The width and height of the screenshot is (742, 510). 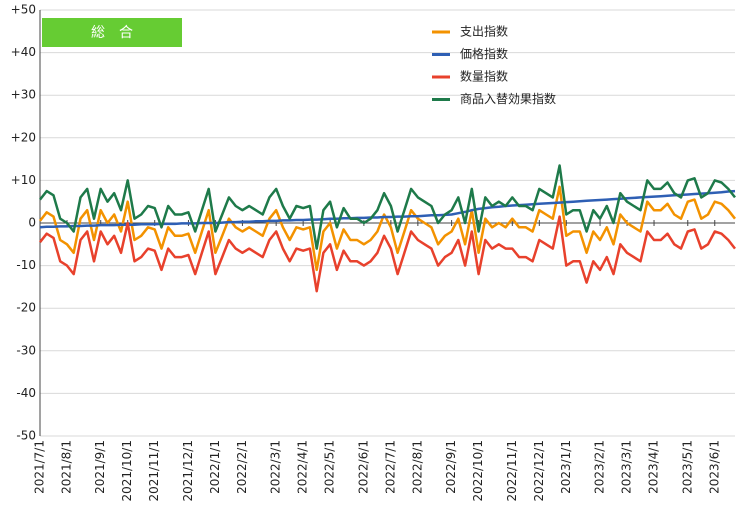 What do you see at coordinates (23, 52) in the screenshot?
I see `y-tick-label: +40` at bounding box center [23, 52].